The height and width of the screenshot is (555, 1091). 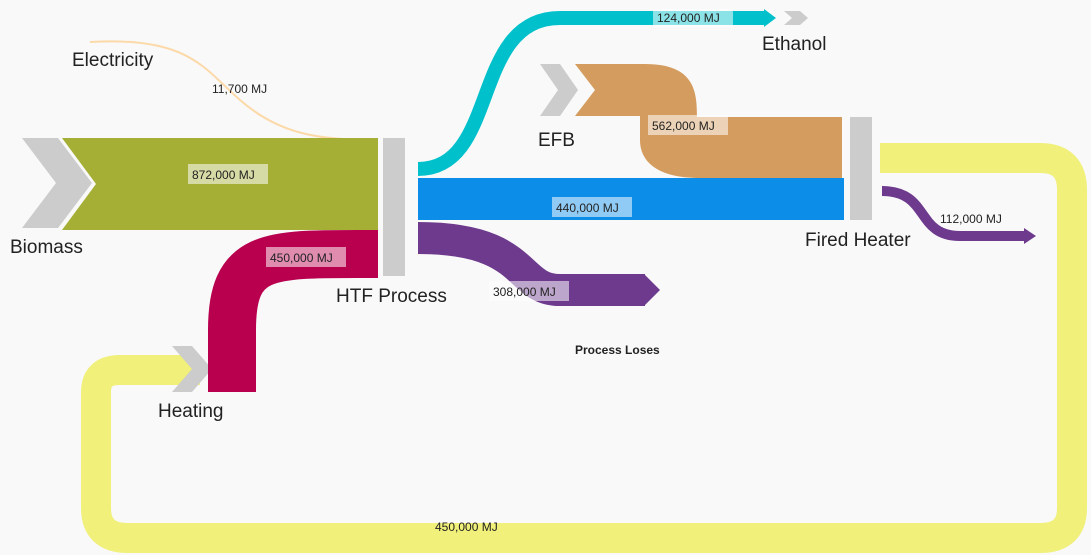 What do you see at coordinates (688, 18) in the screenshot?
I see `flow-label: 124,000 MJ` at bounding box center [688, 18].